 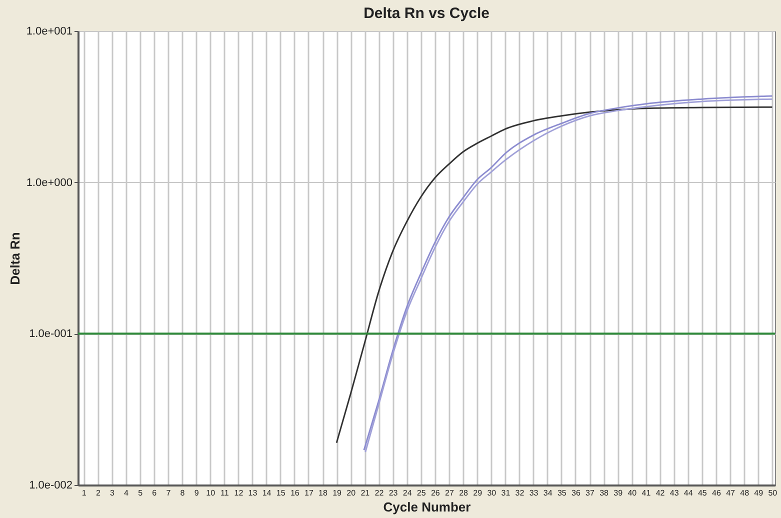 I want to click on x-tick-label: 34, so click(x=548, y=493).